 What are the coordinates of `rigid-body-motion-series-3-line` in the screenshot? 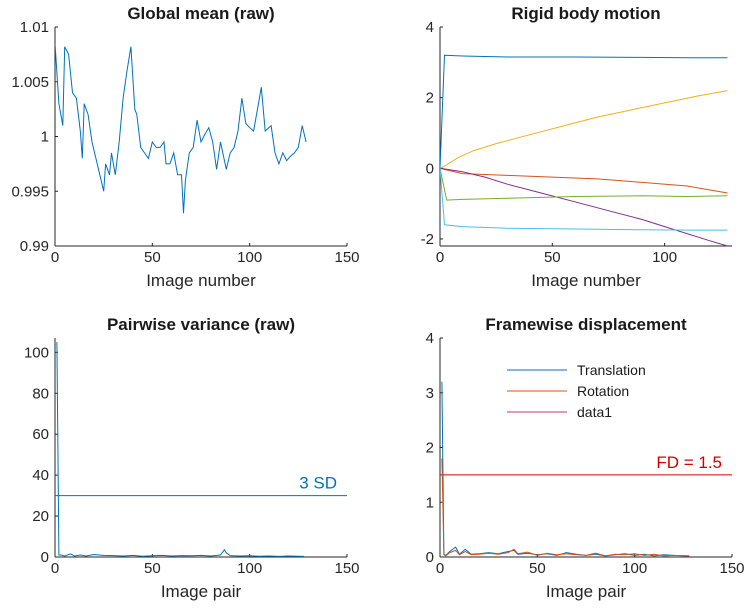 It's located at (584, 129).